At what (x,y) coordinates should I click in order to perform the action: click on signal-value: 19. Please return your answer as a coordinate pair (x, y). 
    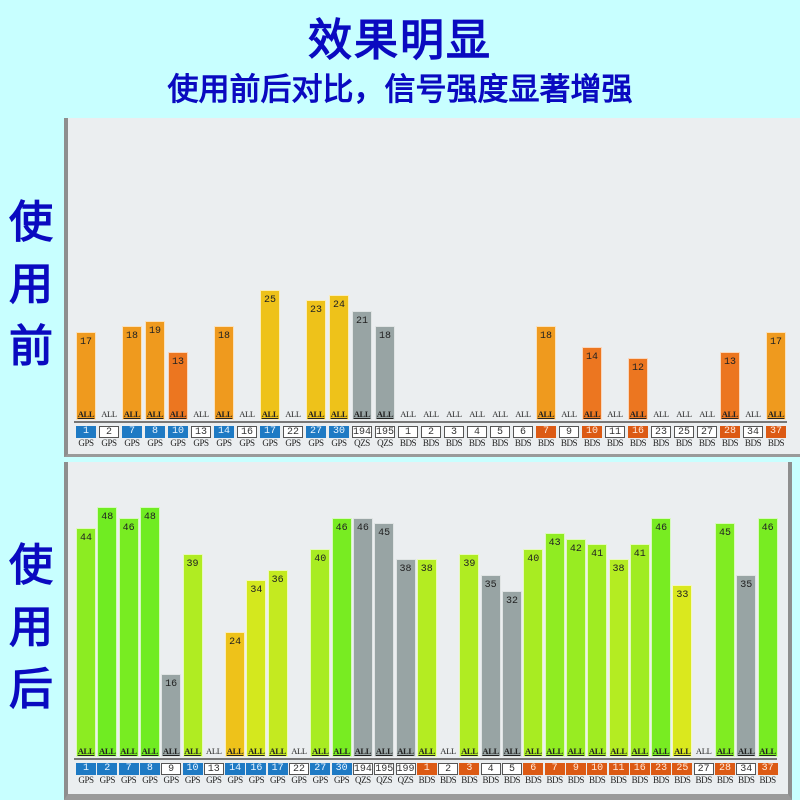
    Looking at the image, I should click on (154, 331).